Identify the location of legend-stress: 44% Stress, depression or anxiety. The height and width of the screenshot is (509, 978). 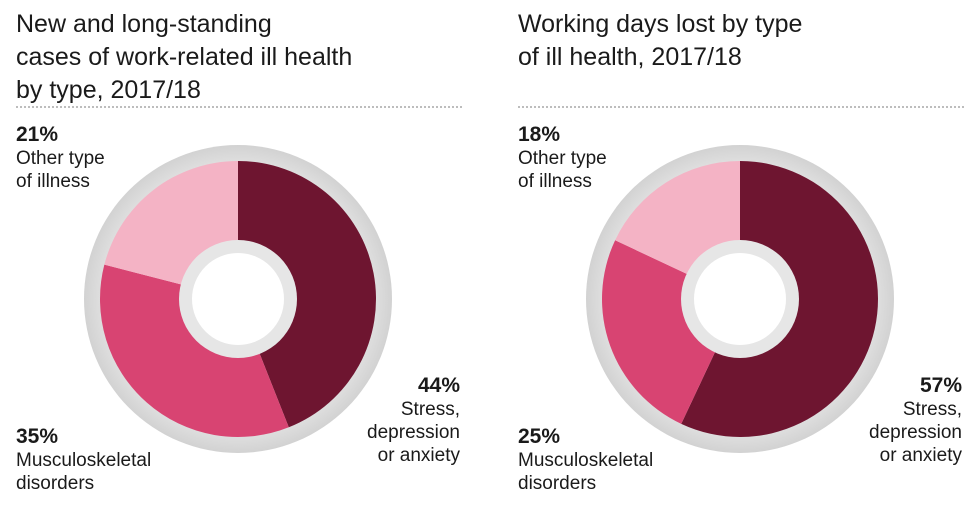
(413, 420).